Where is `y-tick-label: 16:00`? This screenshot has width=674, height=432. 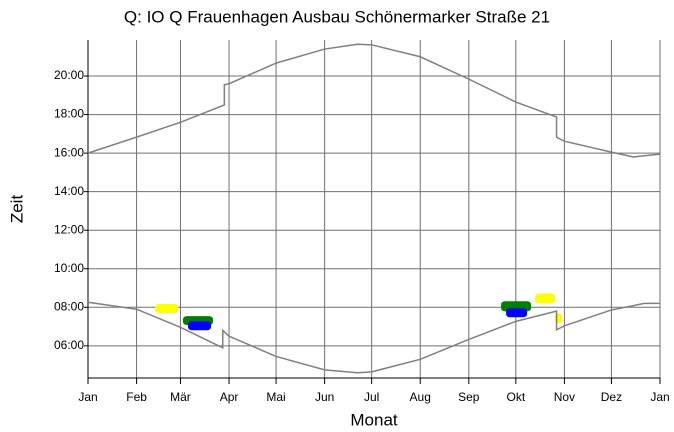 y-tick-label: 16:00 is located at coordinates (69, 152).